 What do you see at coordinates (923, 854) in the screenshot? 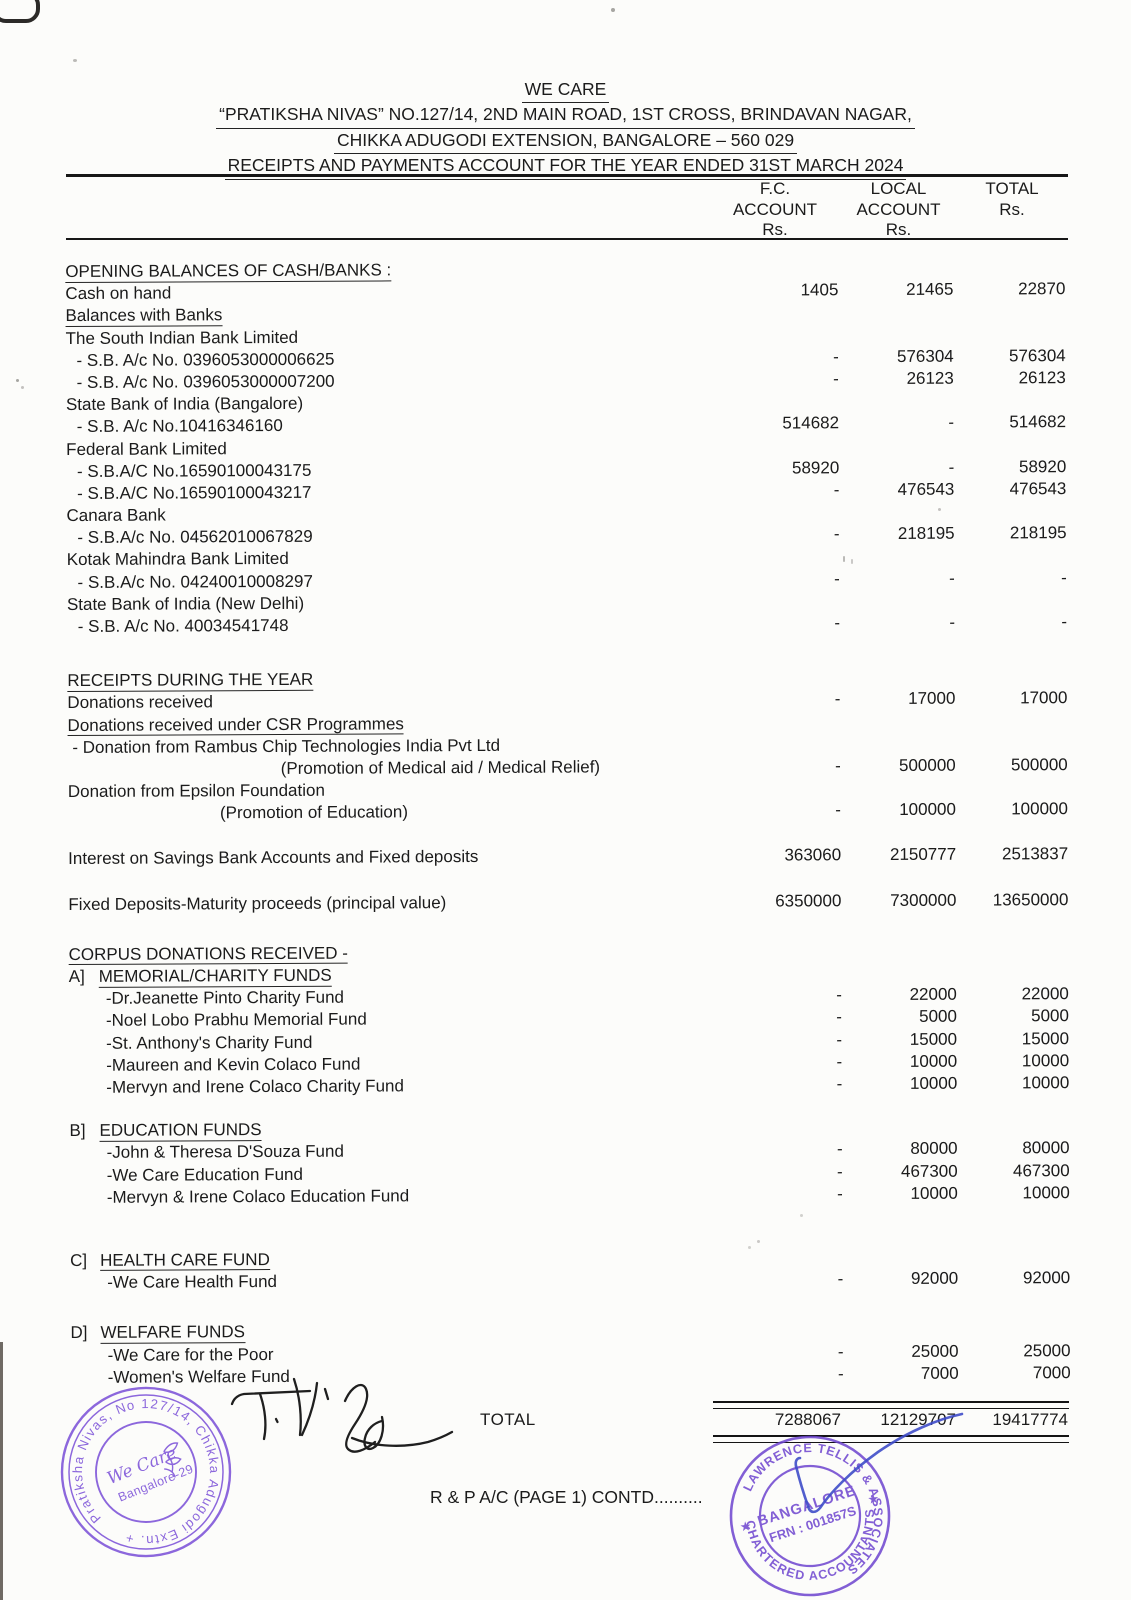
I see `local-value: 2150777` at bounding box center [923, 854].